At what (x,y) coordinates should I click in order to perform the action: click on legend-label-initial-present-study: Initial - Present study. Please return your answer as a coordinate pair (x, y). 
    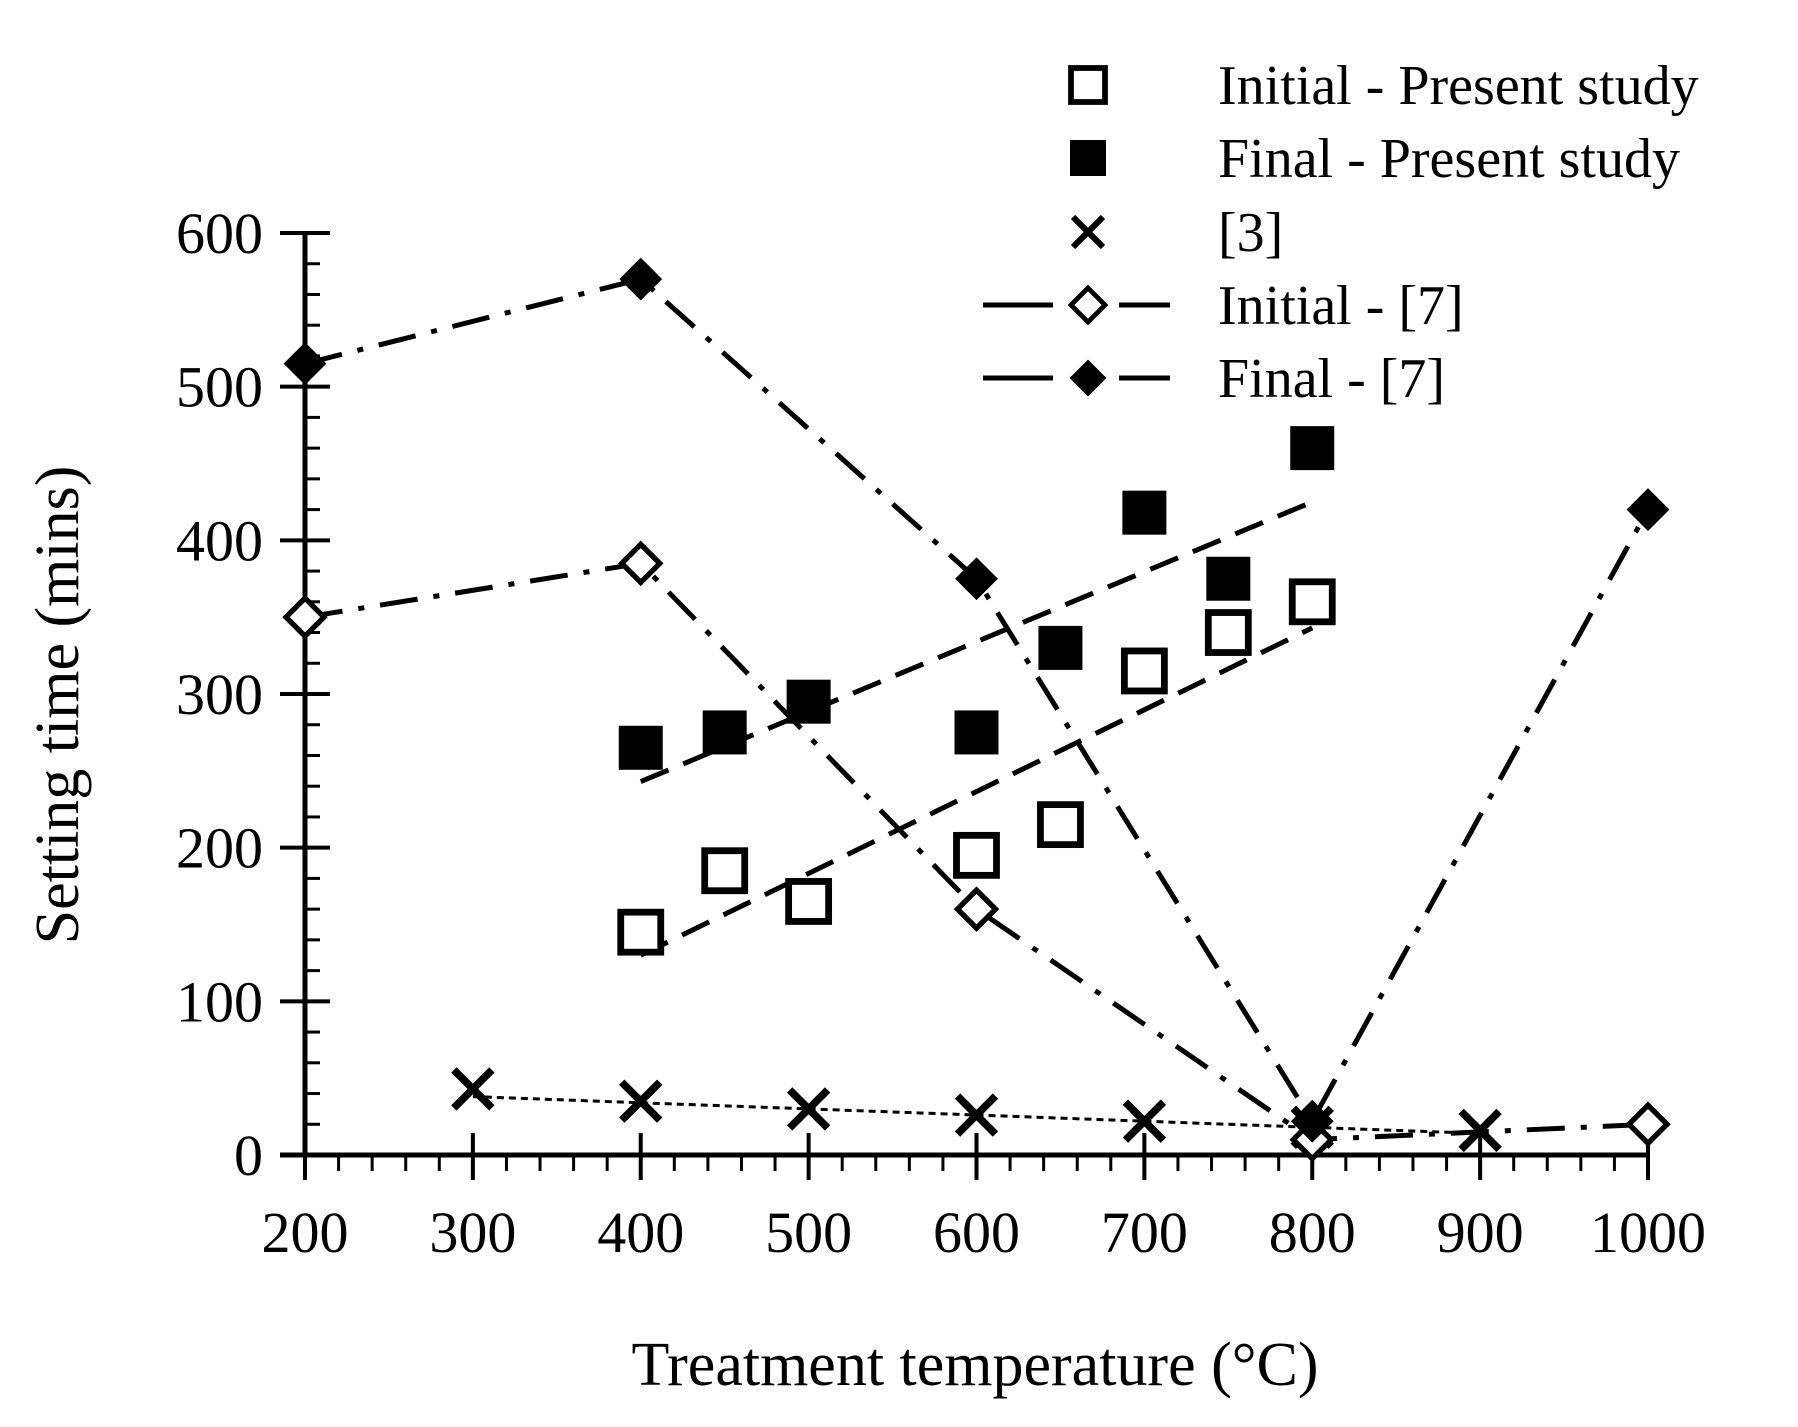
    Looking at the image, I should click on (1458, 86).